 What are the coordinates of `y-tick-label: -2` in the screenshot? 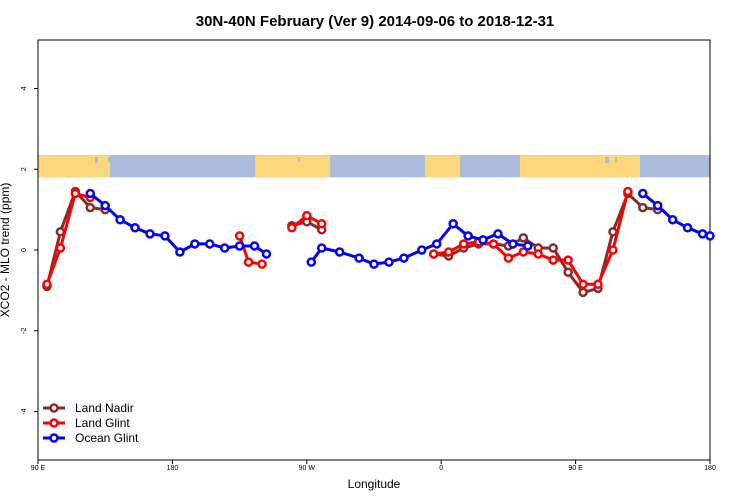 It's located at (24, 331).